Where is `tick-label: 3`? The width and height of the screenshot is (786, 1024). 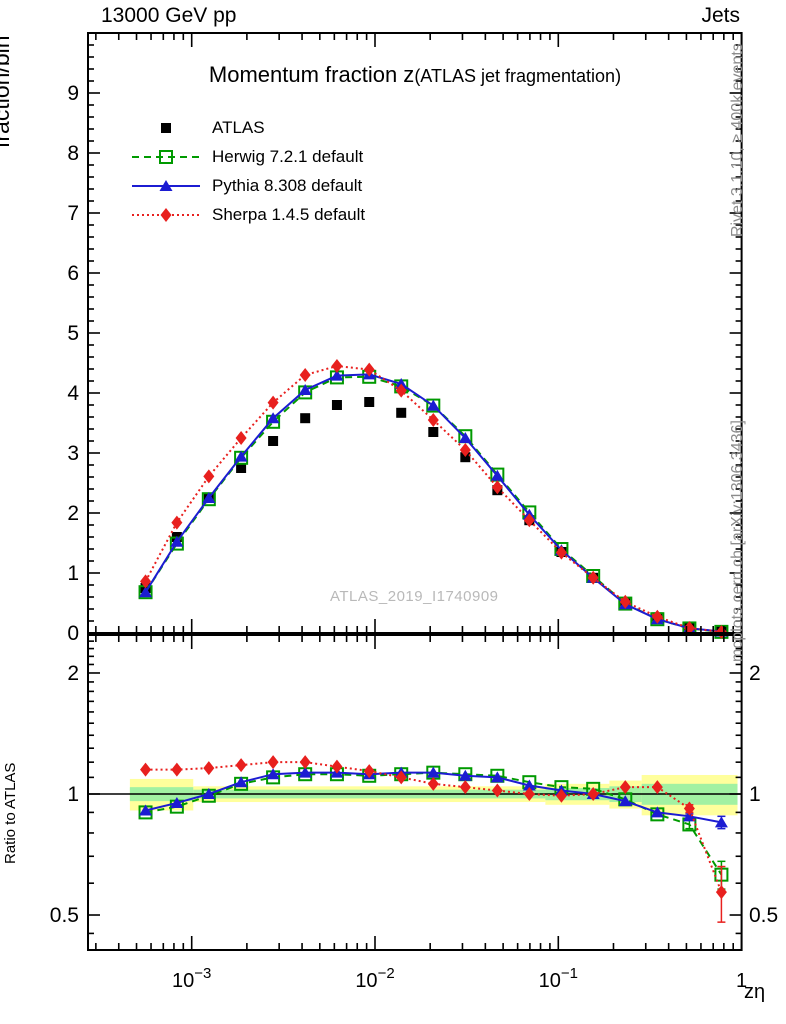 tick-label: 3 is located at coordinates (73, 453).